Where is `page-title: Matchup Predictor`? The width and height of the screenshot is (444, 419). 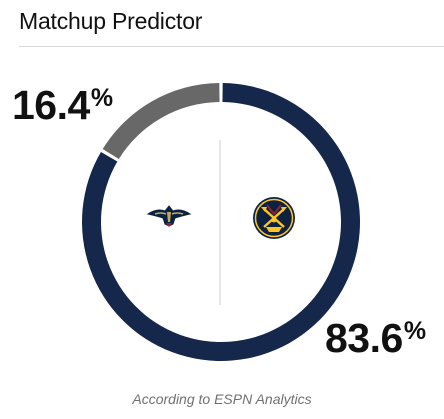
page-title: Matchup Predictor is located at coordinates (111, 21).